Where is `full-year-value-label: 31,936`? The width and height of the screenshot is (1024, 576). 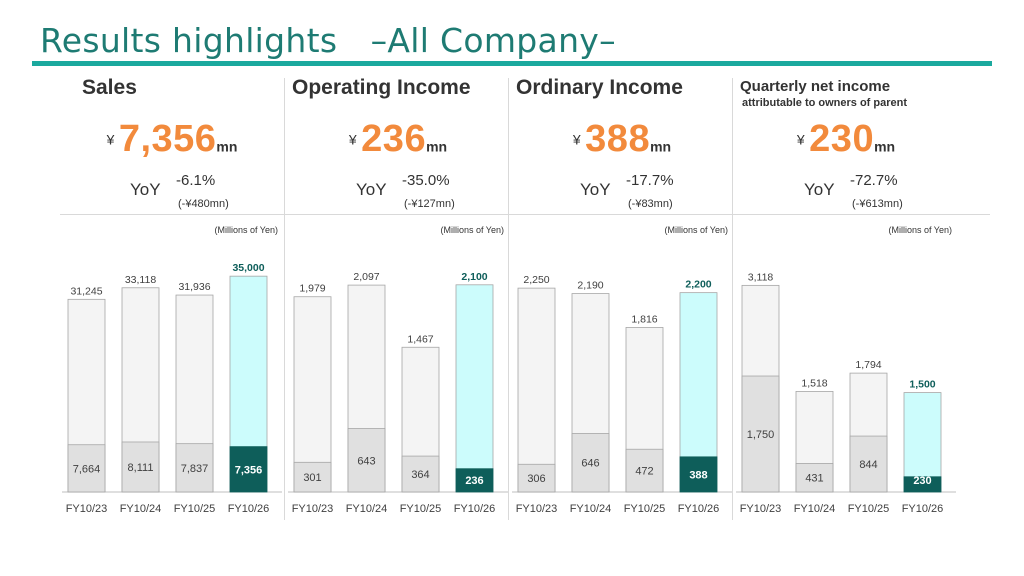
full-year-value-label: 31,936 is located at coordinates (194, 287).